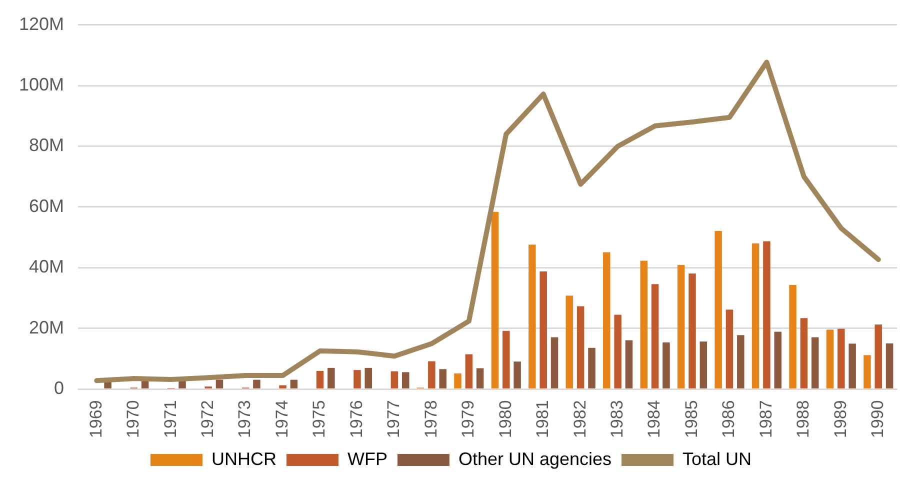 The width and height of the screenshot is (907, 479). Describe the element at coordinates (840, 419) in the screenshot. I see `x-tick-label: 1989` at that location.